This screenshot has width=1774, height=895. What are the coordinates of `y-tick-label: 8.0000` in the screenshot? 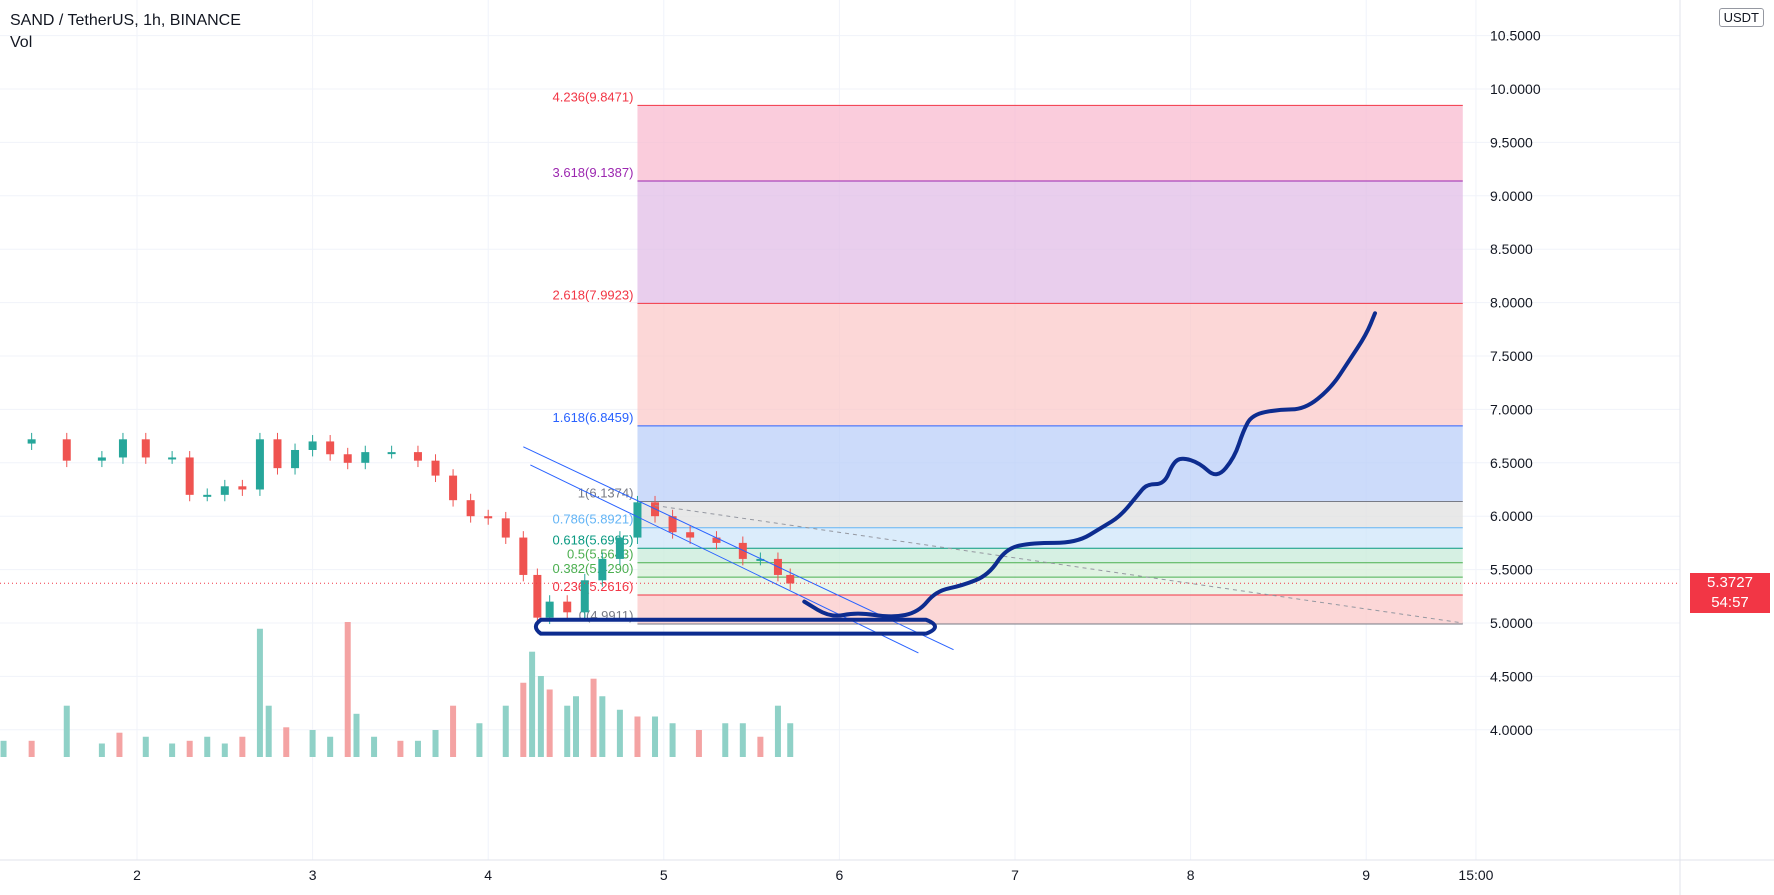 It's located at (1511, 303).